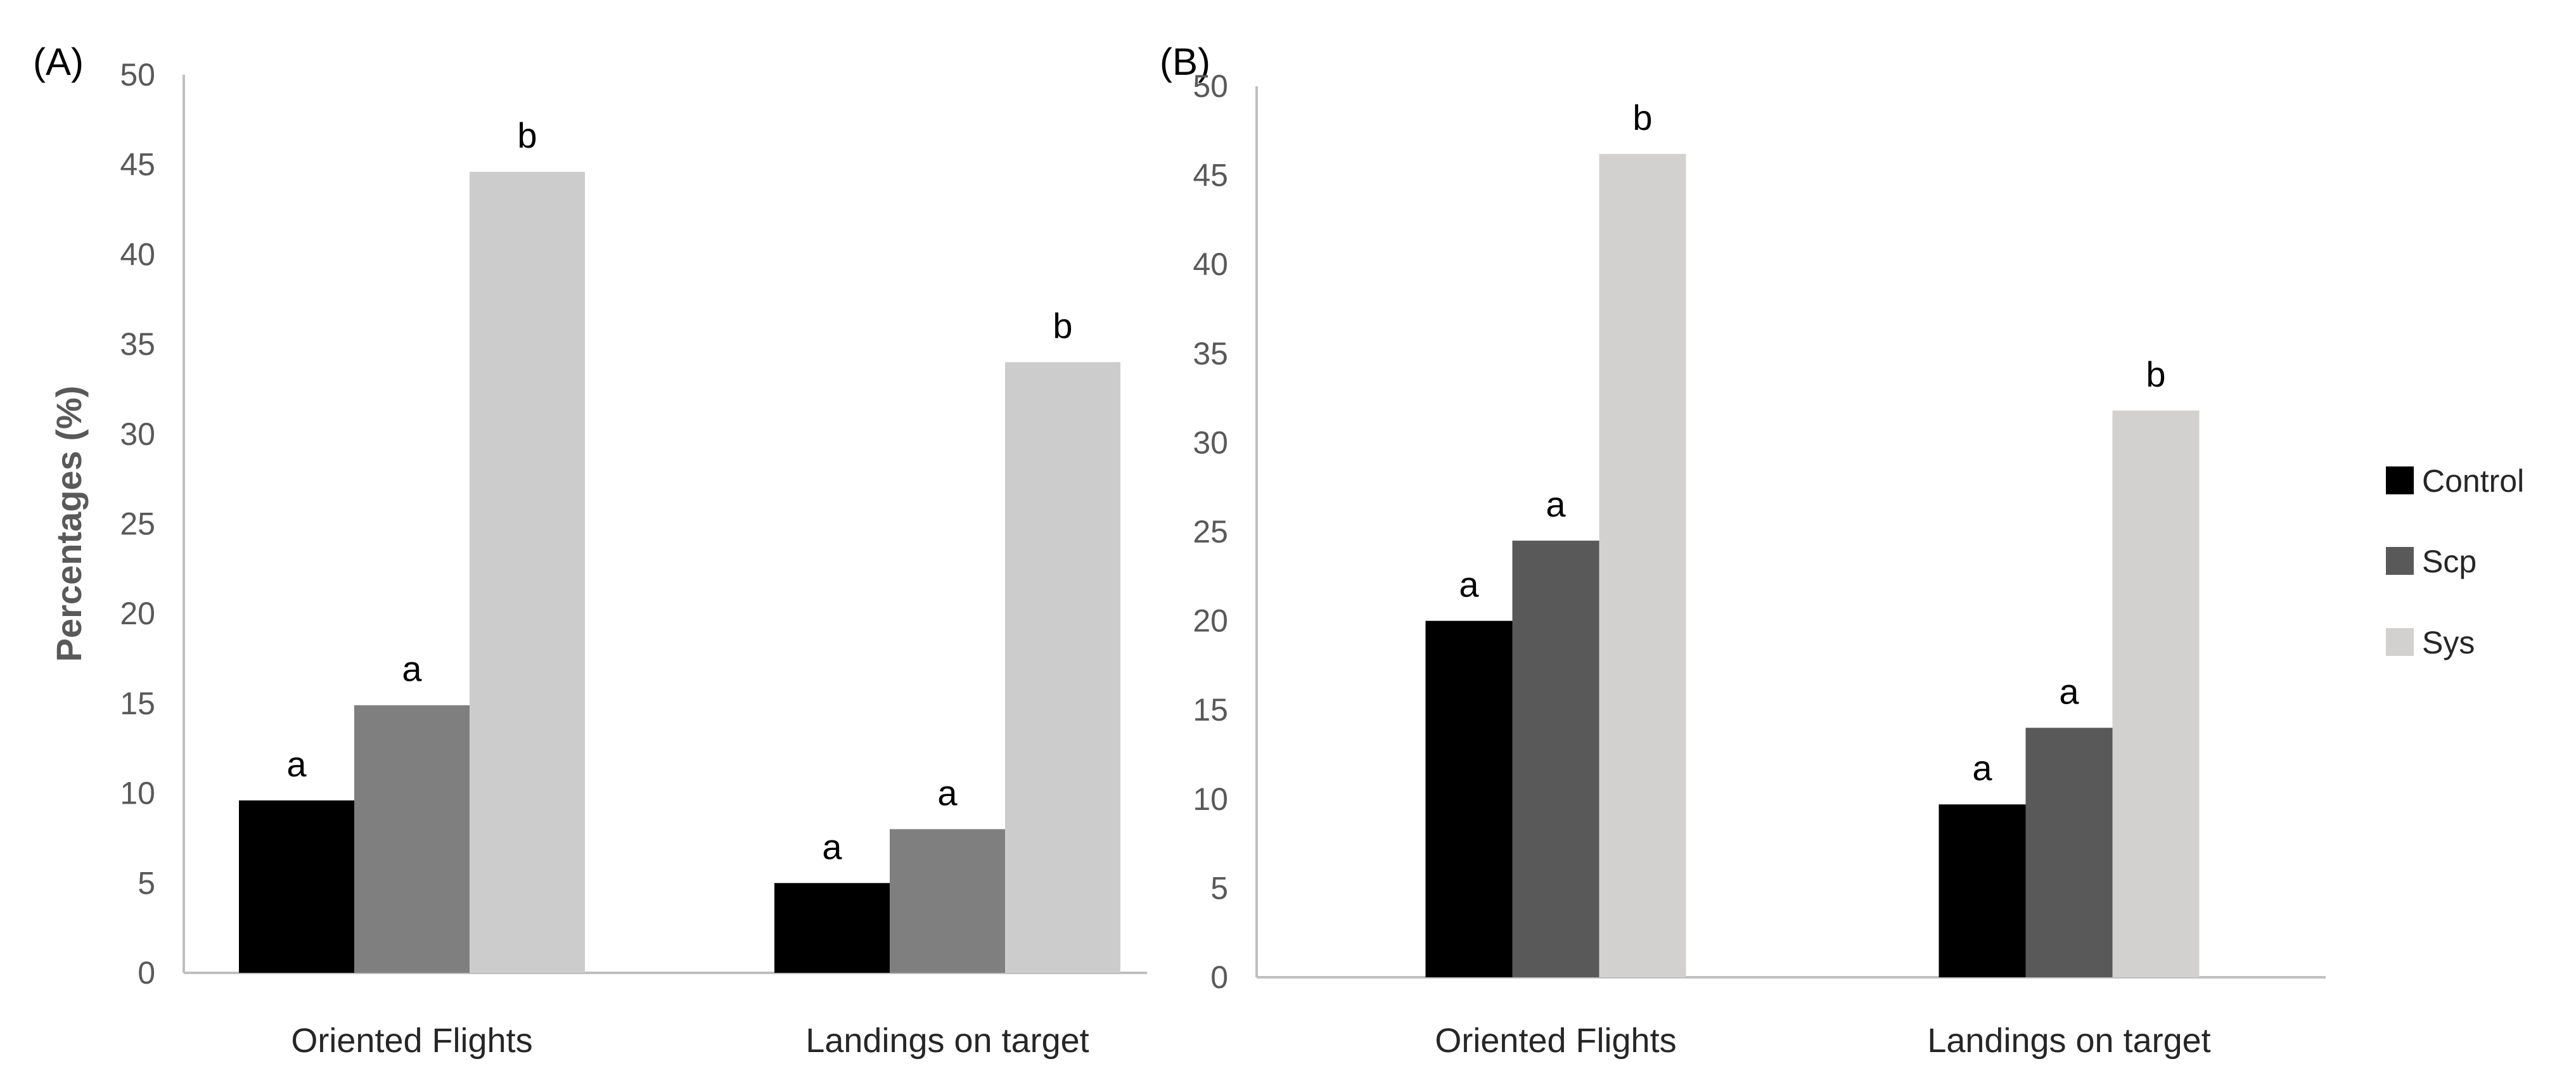 The height and width of the screenshot is (1092, 2576). Describe the element at coordinates (1210, 175) in the screenshot. I see `panel-b-y-tick-label: 45` at that location.